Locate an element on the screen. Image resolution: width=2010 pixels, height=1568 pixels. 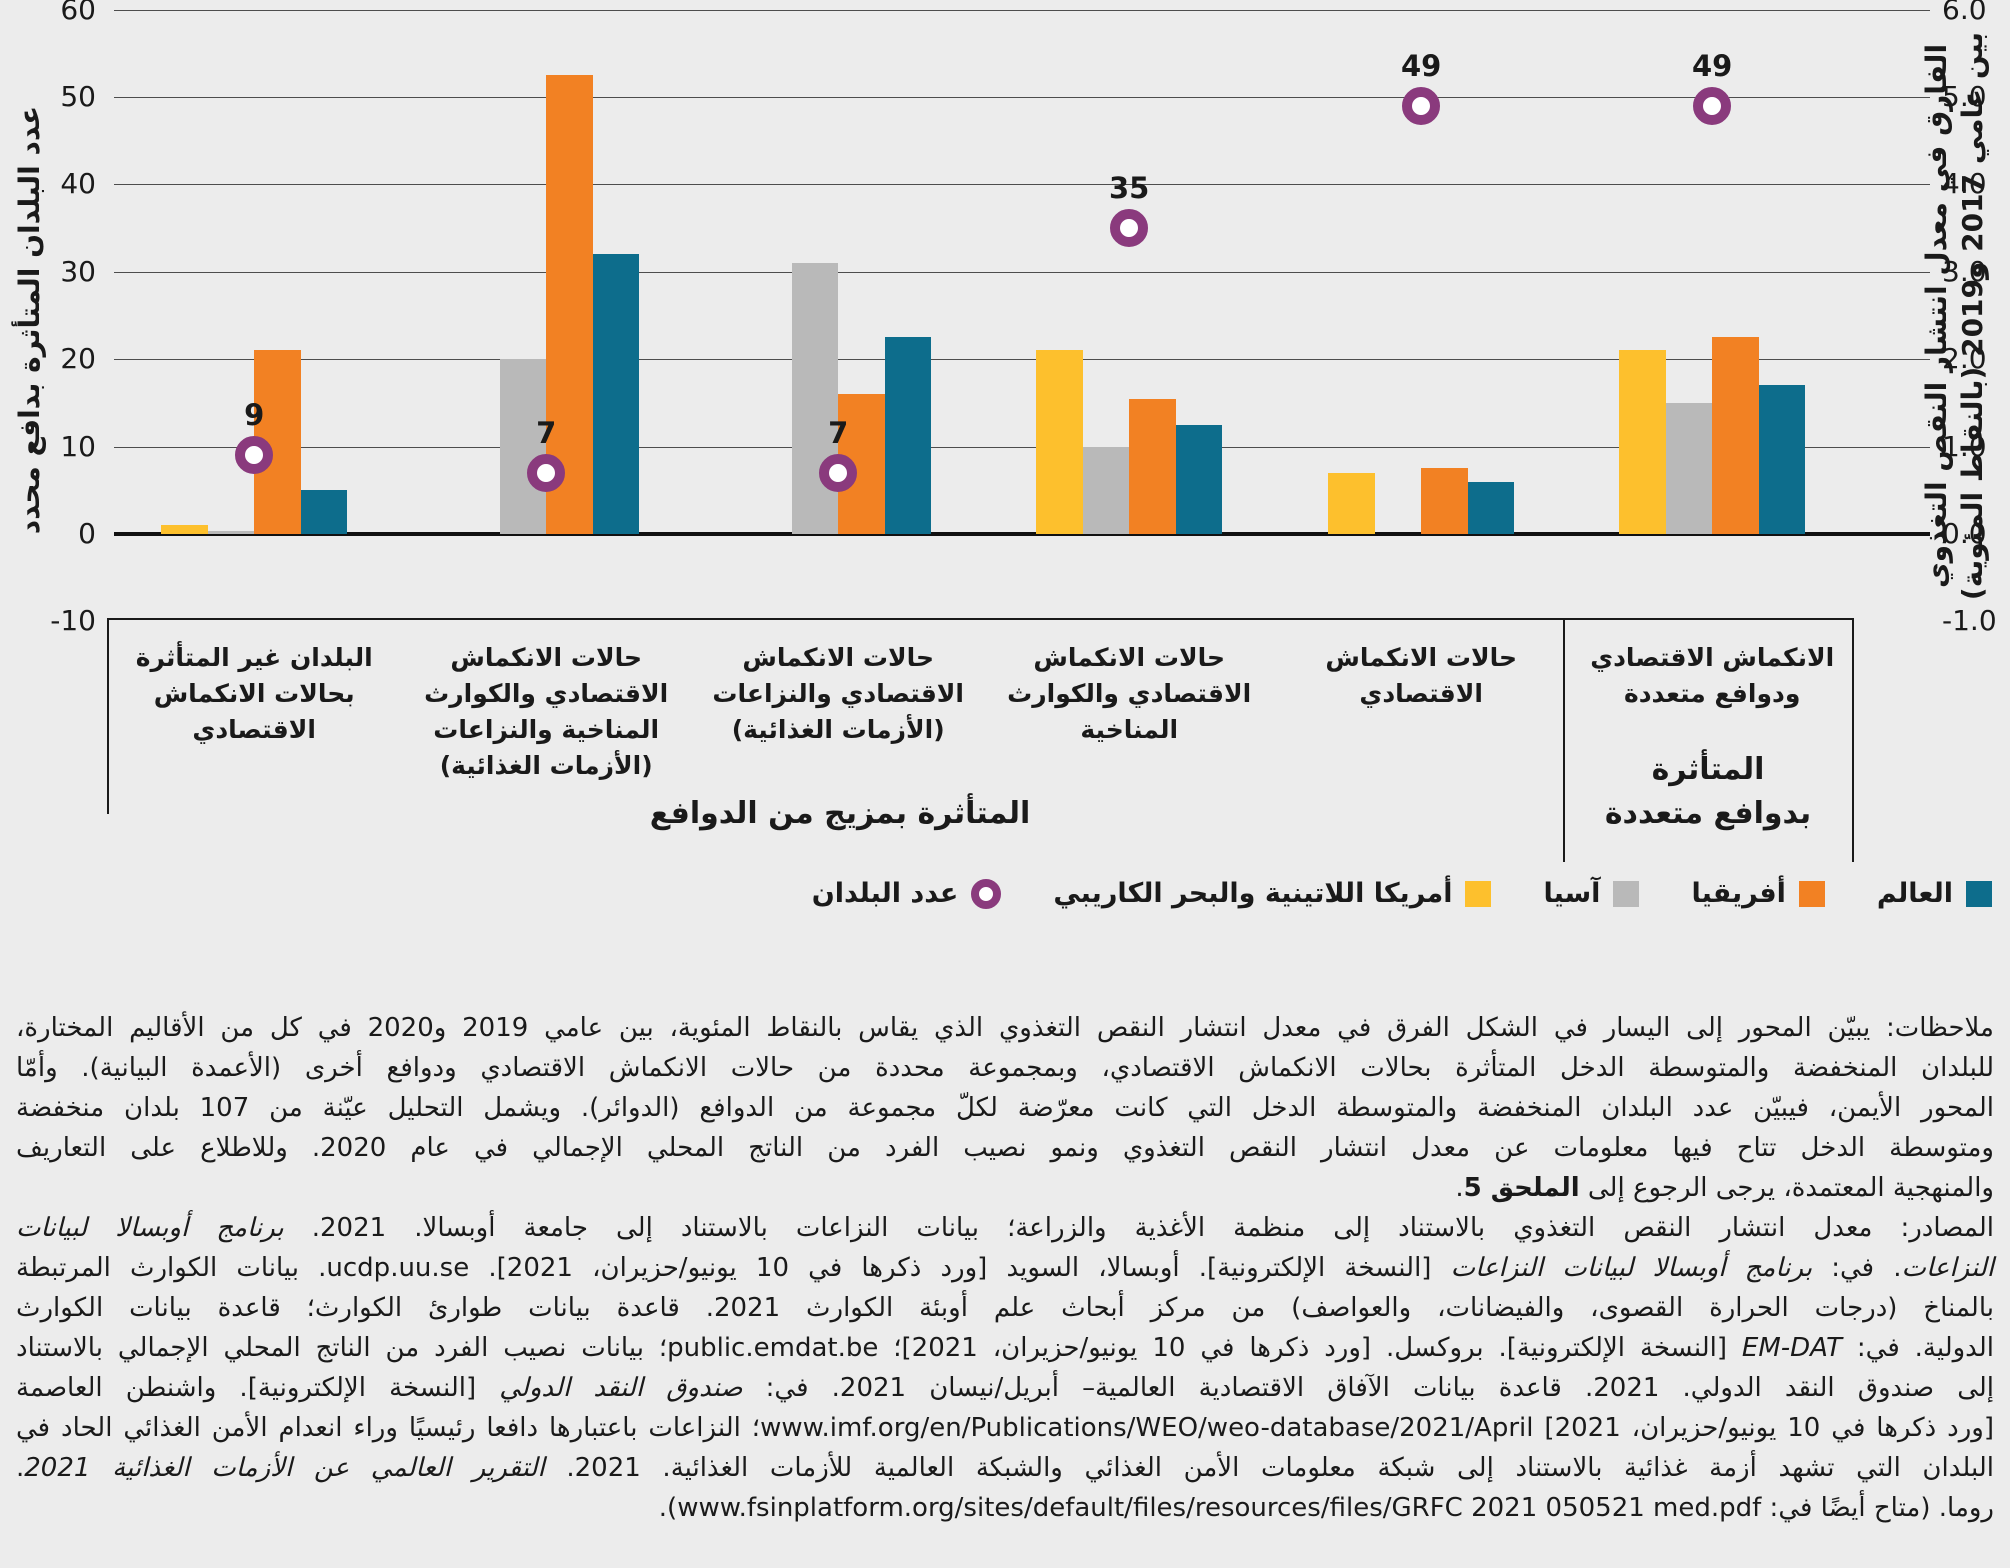
right-tick-5.0: 5.0 is located at coordinates (1964, 96).